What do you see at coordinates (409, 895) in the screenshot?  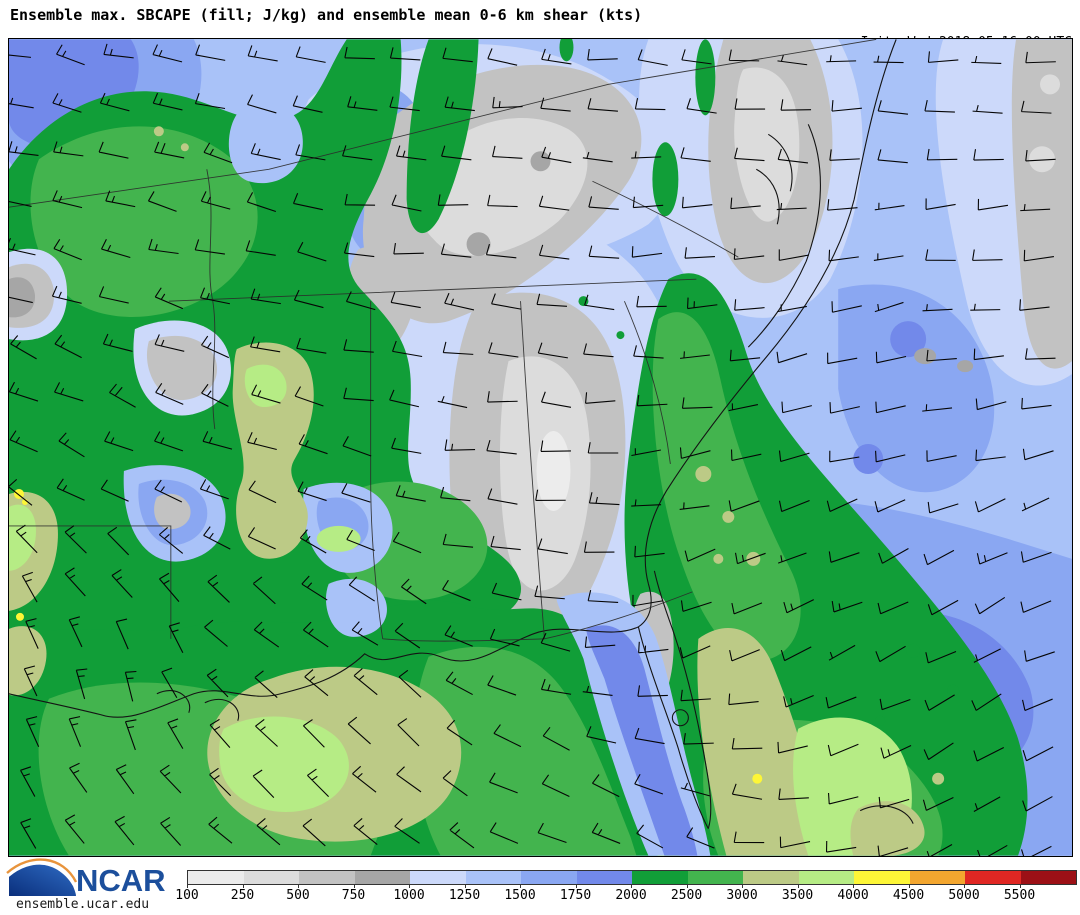 I see `colorbar-tick-label: 1000` at bounding box center [409, 895].